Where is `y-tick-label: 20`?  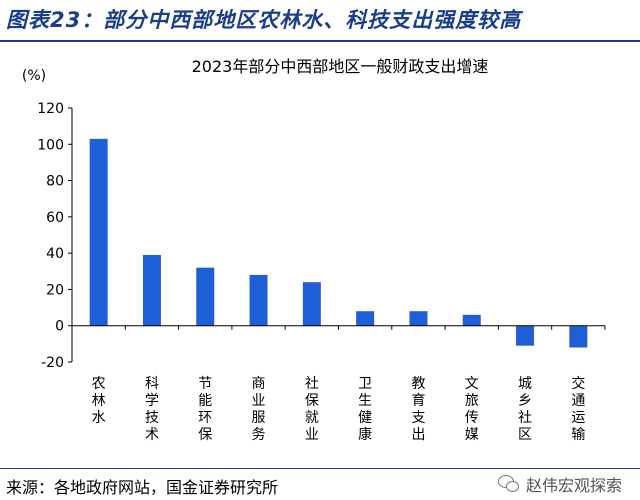
y-tick-label: 20 is located at coordinates (55, 290).